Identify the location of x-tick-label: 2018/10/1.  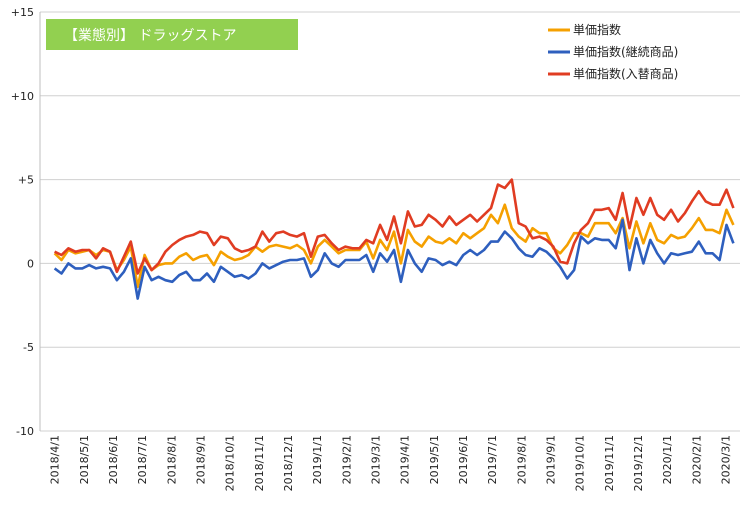
(230, 463).